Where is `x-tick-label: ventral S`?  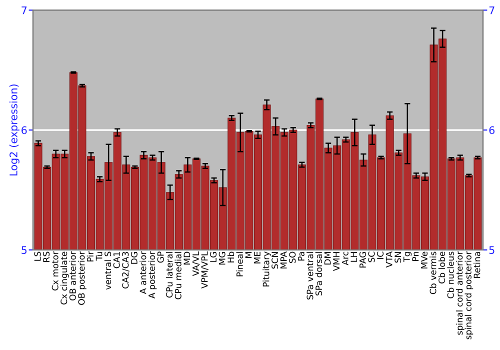
x-tick-label: ventral S is located at coordinates (108, 271).